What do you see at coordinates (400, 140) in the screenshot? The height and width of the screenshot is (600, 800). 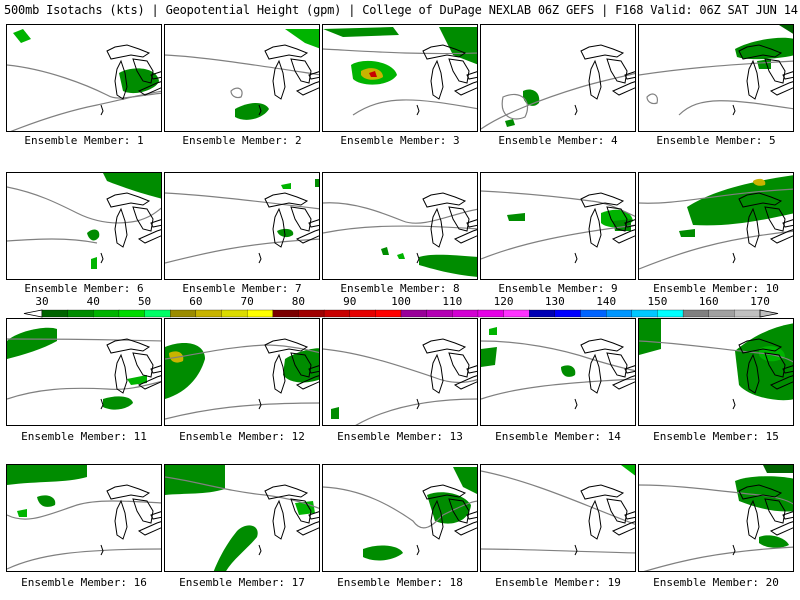 I see `member-caption: Ensemble Member: 3` at bounding box center [400, 140].